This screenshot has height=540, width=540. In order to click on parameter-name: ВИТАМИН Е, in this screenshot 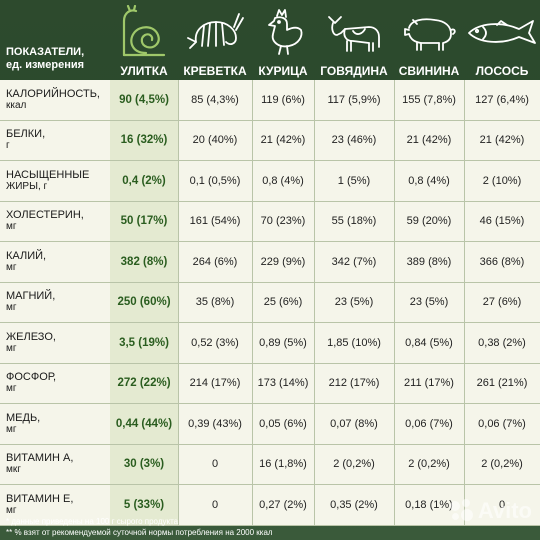, I will do `click(40, 498)`.